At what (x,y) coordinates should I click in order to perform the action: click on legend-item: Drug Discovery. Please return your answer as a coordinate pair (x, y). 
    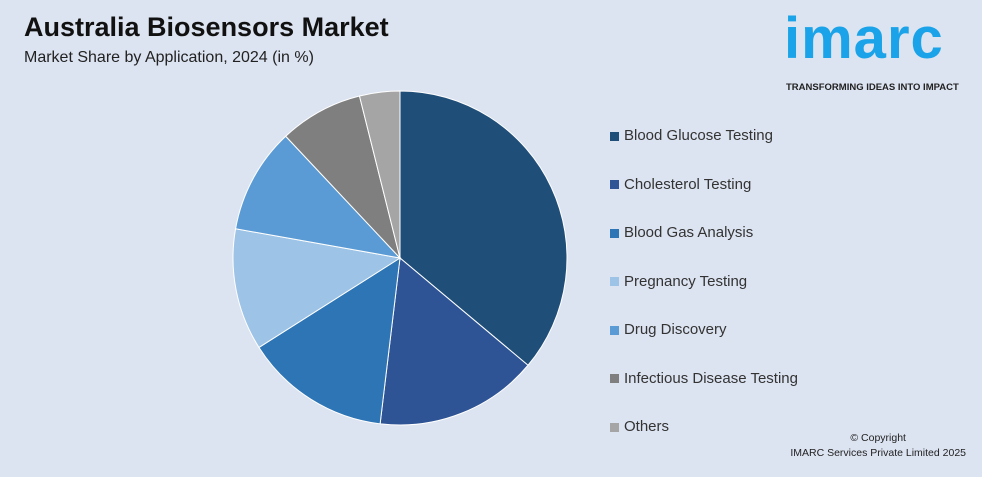
    Looking at the image, I should click on (704, 330).